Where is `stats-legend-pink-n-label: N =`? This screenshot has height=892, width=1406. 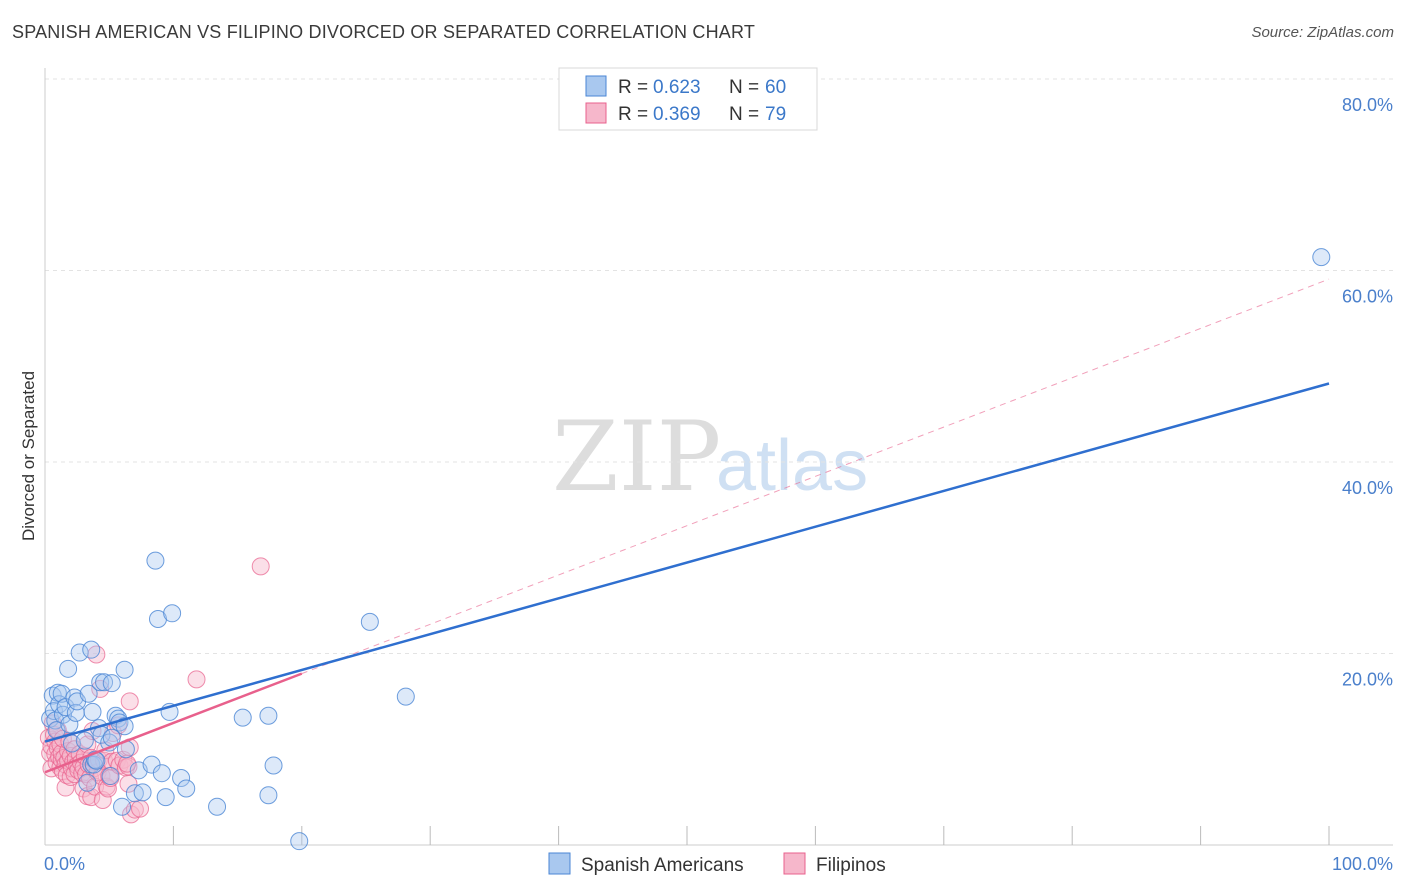 stats-legend-pink-n-label: N = is located at coordinates (744, 114).